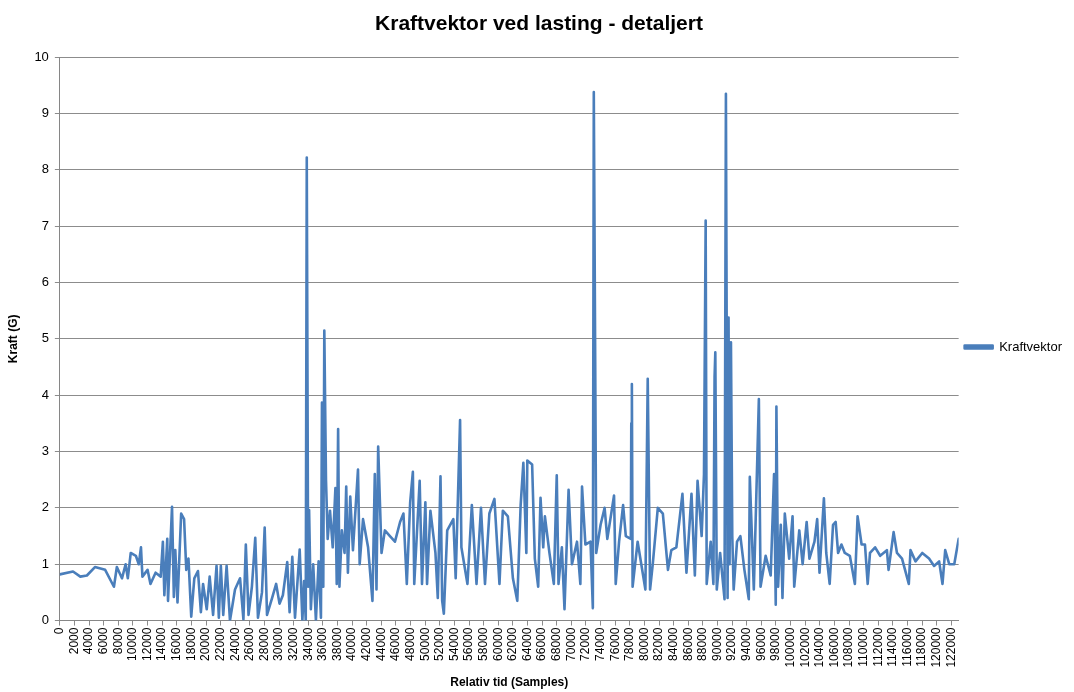  What do you see at coordinates (775, 644) in the screenshot?
I see `x-tick-label: 98000` at bounding box center [775, 644].